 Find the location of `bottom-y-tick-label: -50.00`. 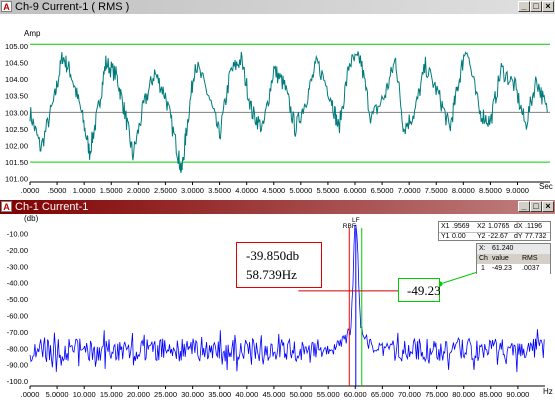

bottom-y-tick-label: -50.00 is located at coordinates (17, 299).